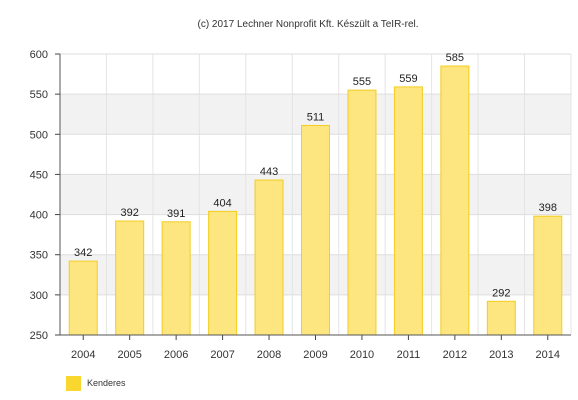 The height and width of the screenshot is (400, 578). What do you see at coordinates (548, 355) in the screenshot?
I see `x-tick-label: 2014` at bounding box center [548, 355].